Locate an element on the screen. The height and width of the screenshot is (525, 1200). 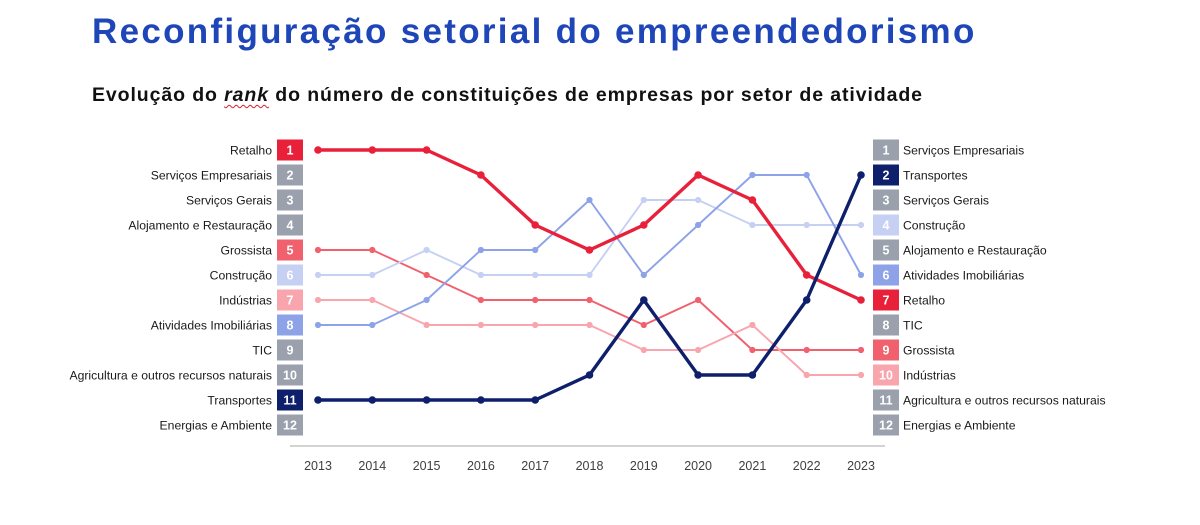
rank-number: 5 is located at coordinates (290, 251).